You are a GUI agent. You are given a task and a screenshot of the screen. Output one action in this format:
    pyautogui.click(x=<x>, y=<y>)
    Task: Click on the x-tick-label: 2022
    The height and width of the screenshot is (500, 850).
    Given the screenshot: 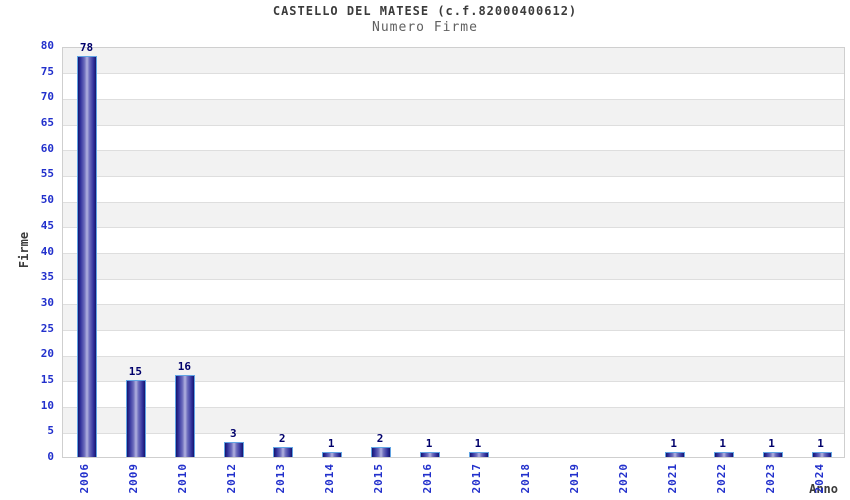 What is the action you would take?
    pyautogui.click(x=721, y=478)
    